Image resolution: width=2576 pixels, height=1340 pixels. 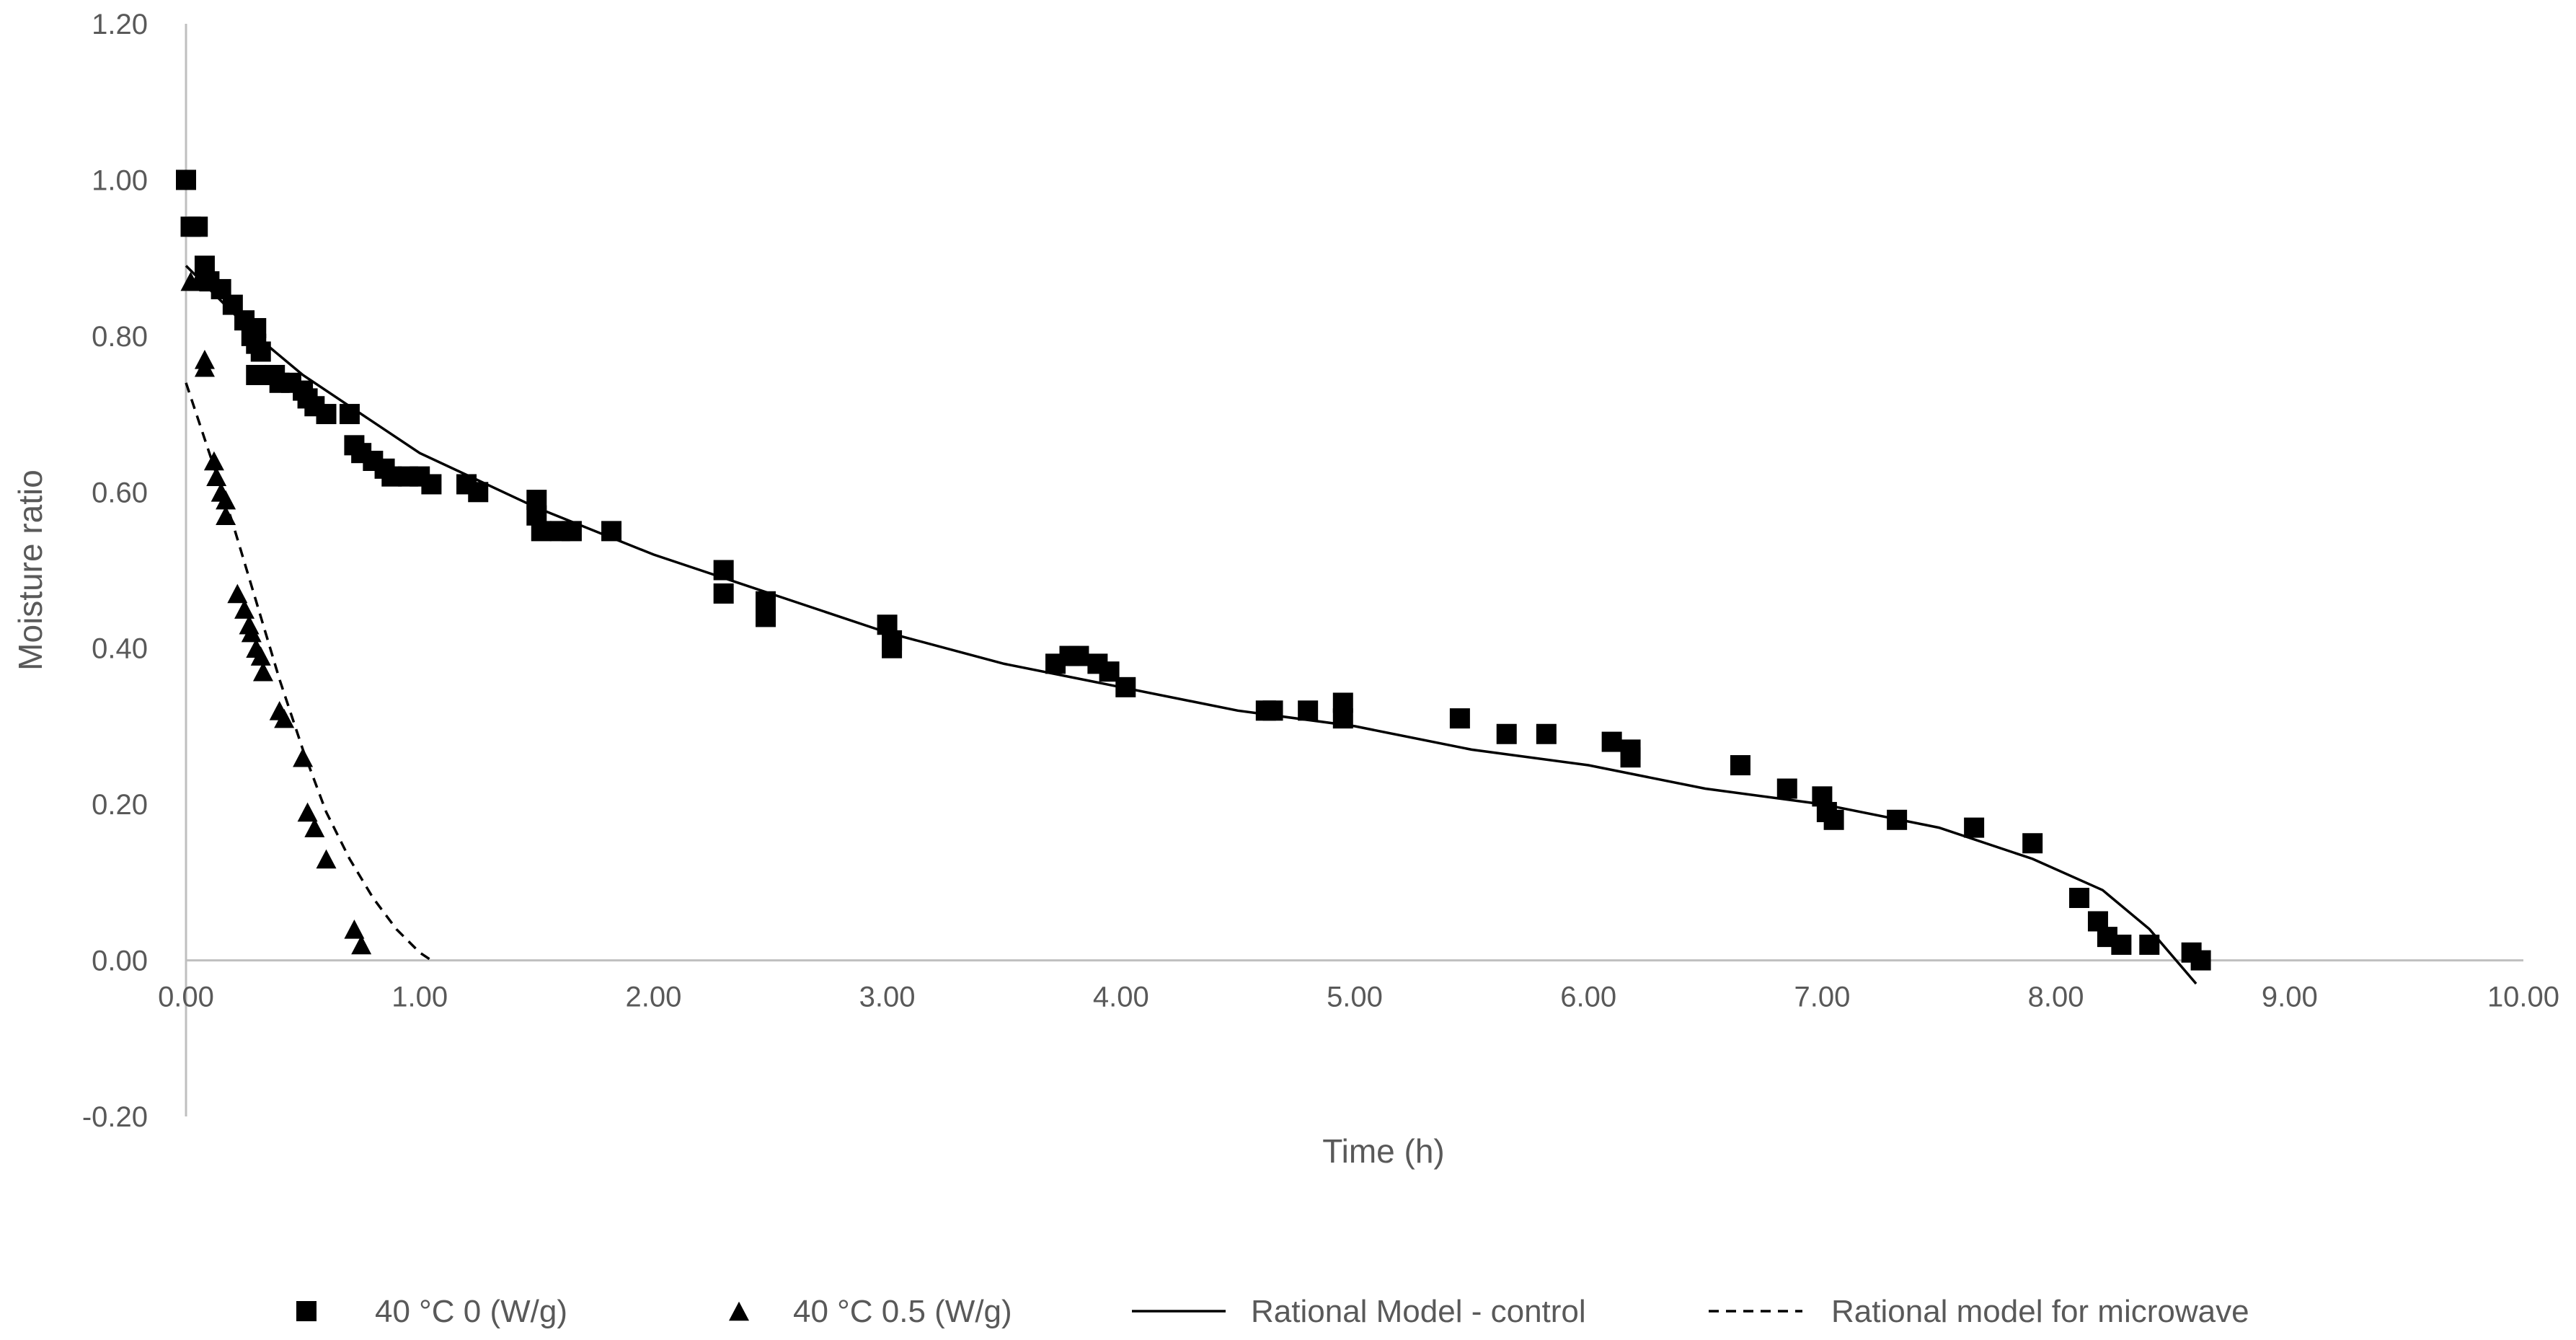 What do you see at coordinates (1588, 997) in the screenshot?
I see `x-tick-label: 6.00` at bounding box center [1588, 997].